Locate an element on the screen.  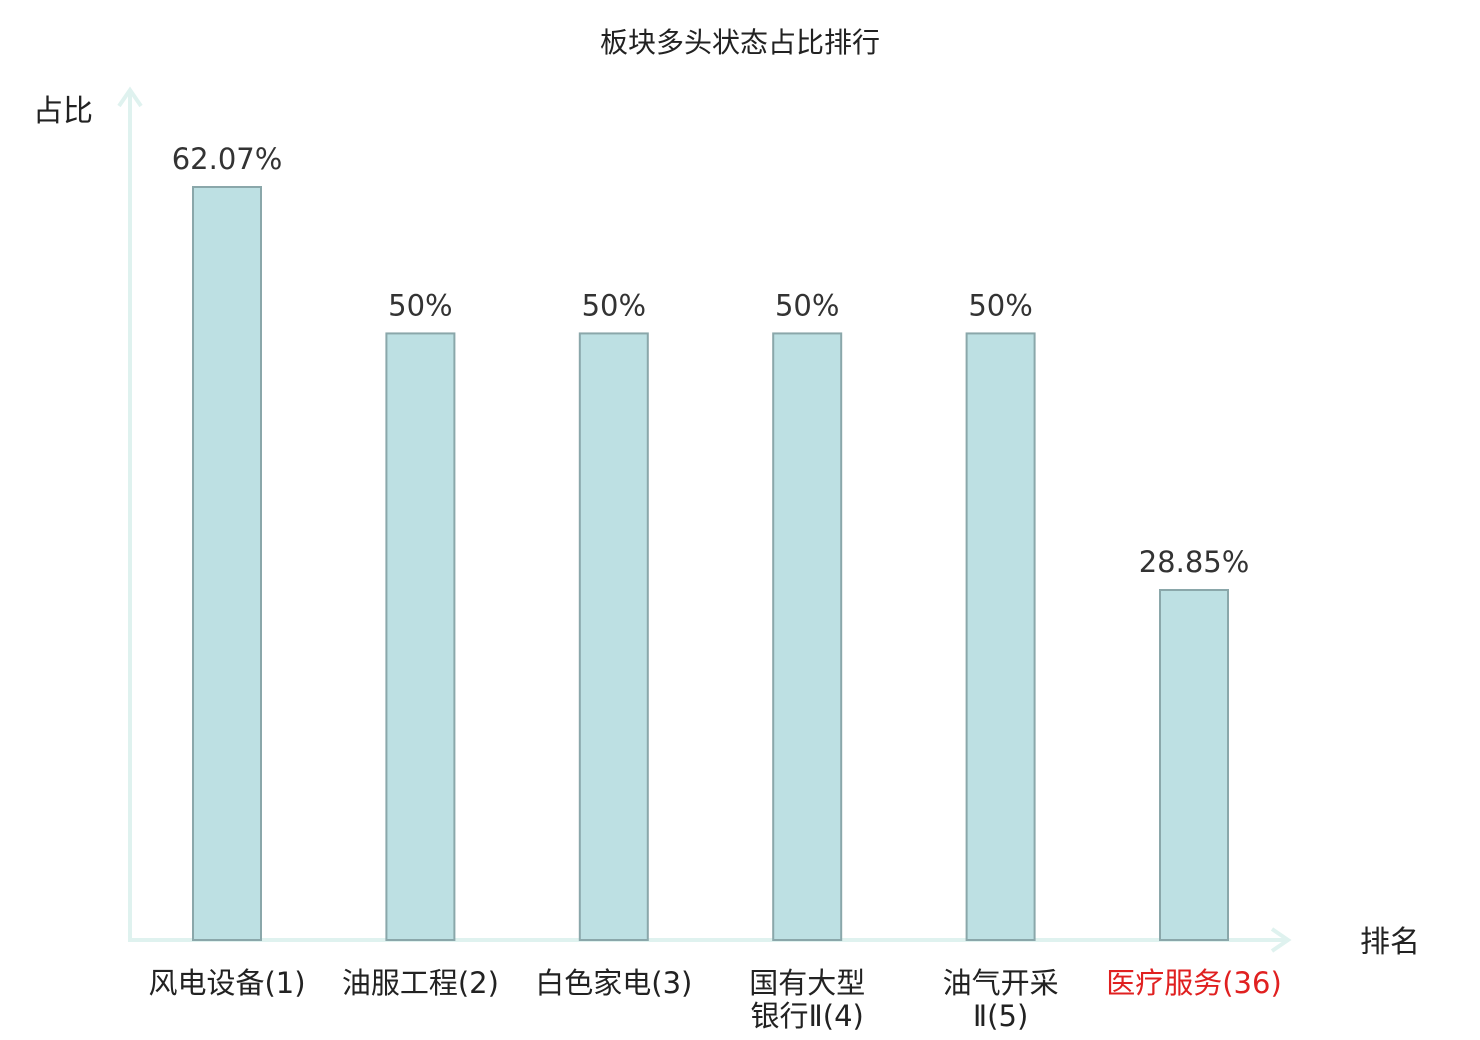
x-tick-label: 油气开采 is located at coordinates (1001, 983).